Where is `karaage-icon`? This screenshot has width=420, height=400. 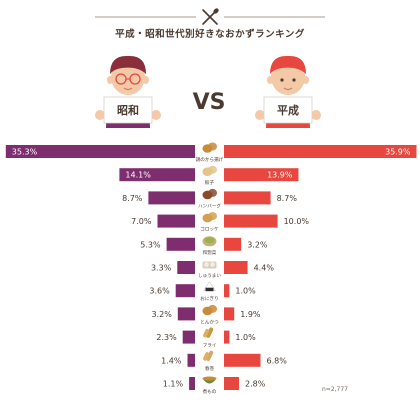
karaage-icon is located at coordinates (209, 147).